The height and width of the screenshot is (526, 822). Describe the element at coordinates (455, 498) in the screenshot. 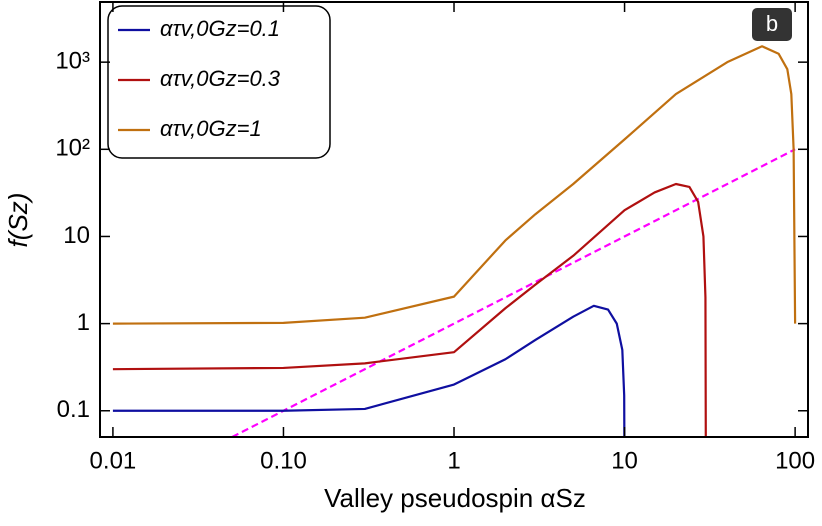

I see `x-axis-label: Valley pseudospin αSz` at that location.